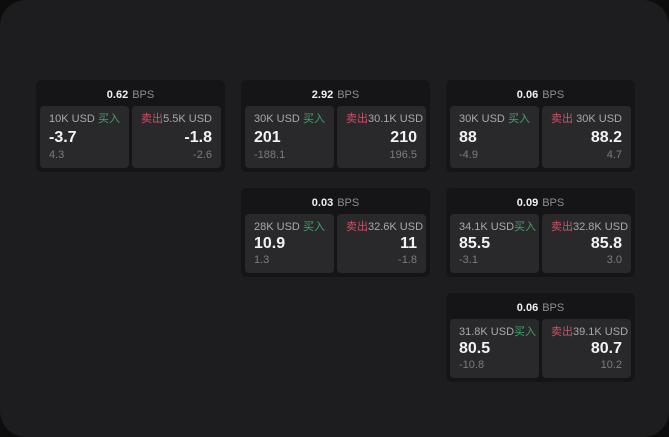 This screenshot has height=437, width=669. What do you see at coordinates (403, 155) in the screenshot?
I see `sell-delta: 196.5` at bounding box center [403, 155].